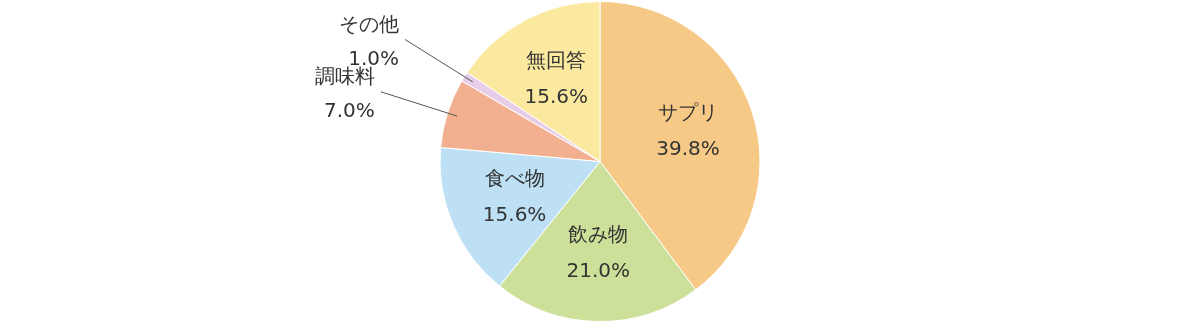 Image resolution: width=1200 pixels, height=323 pixels. What do you see at coordinates (349, 110) in the screenshot?
I see `data-label: 7.0%` at bounding box center [349, 110].